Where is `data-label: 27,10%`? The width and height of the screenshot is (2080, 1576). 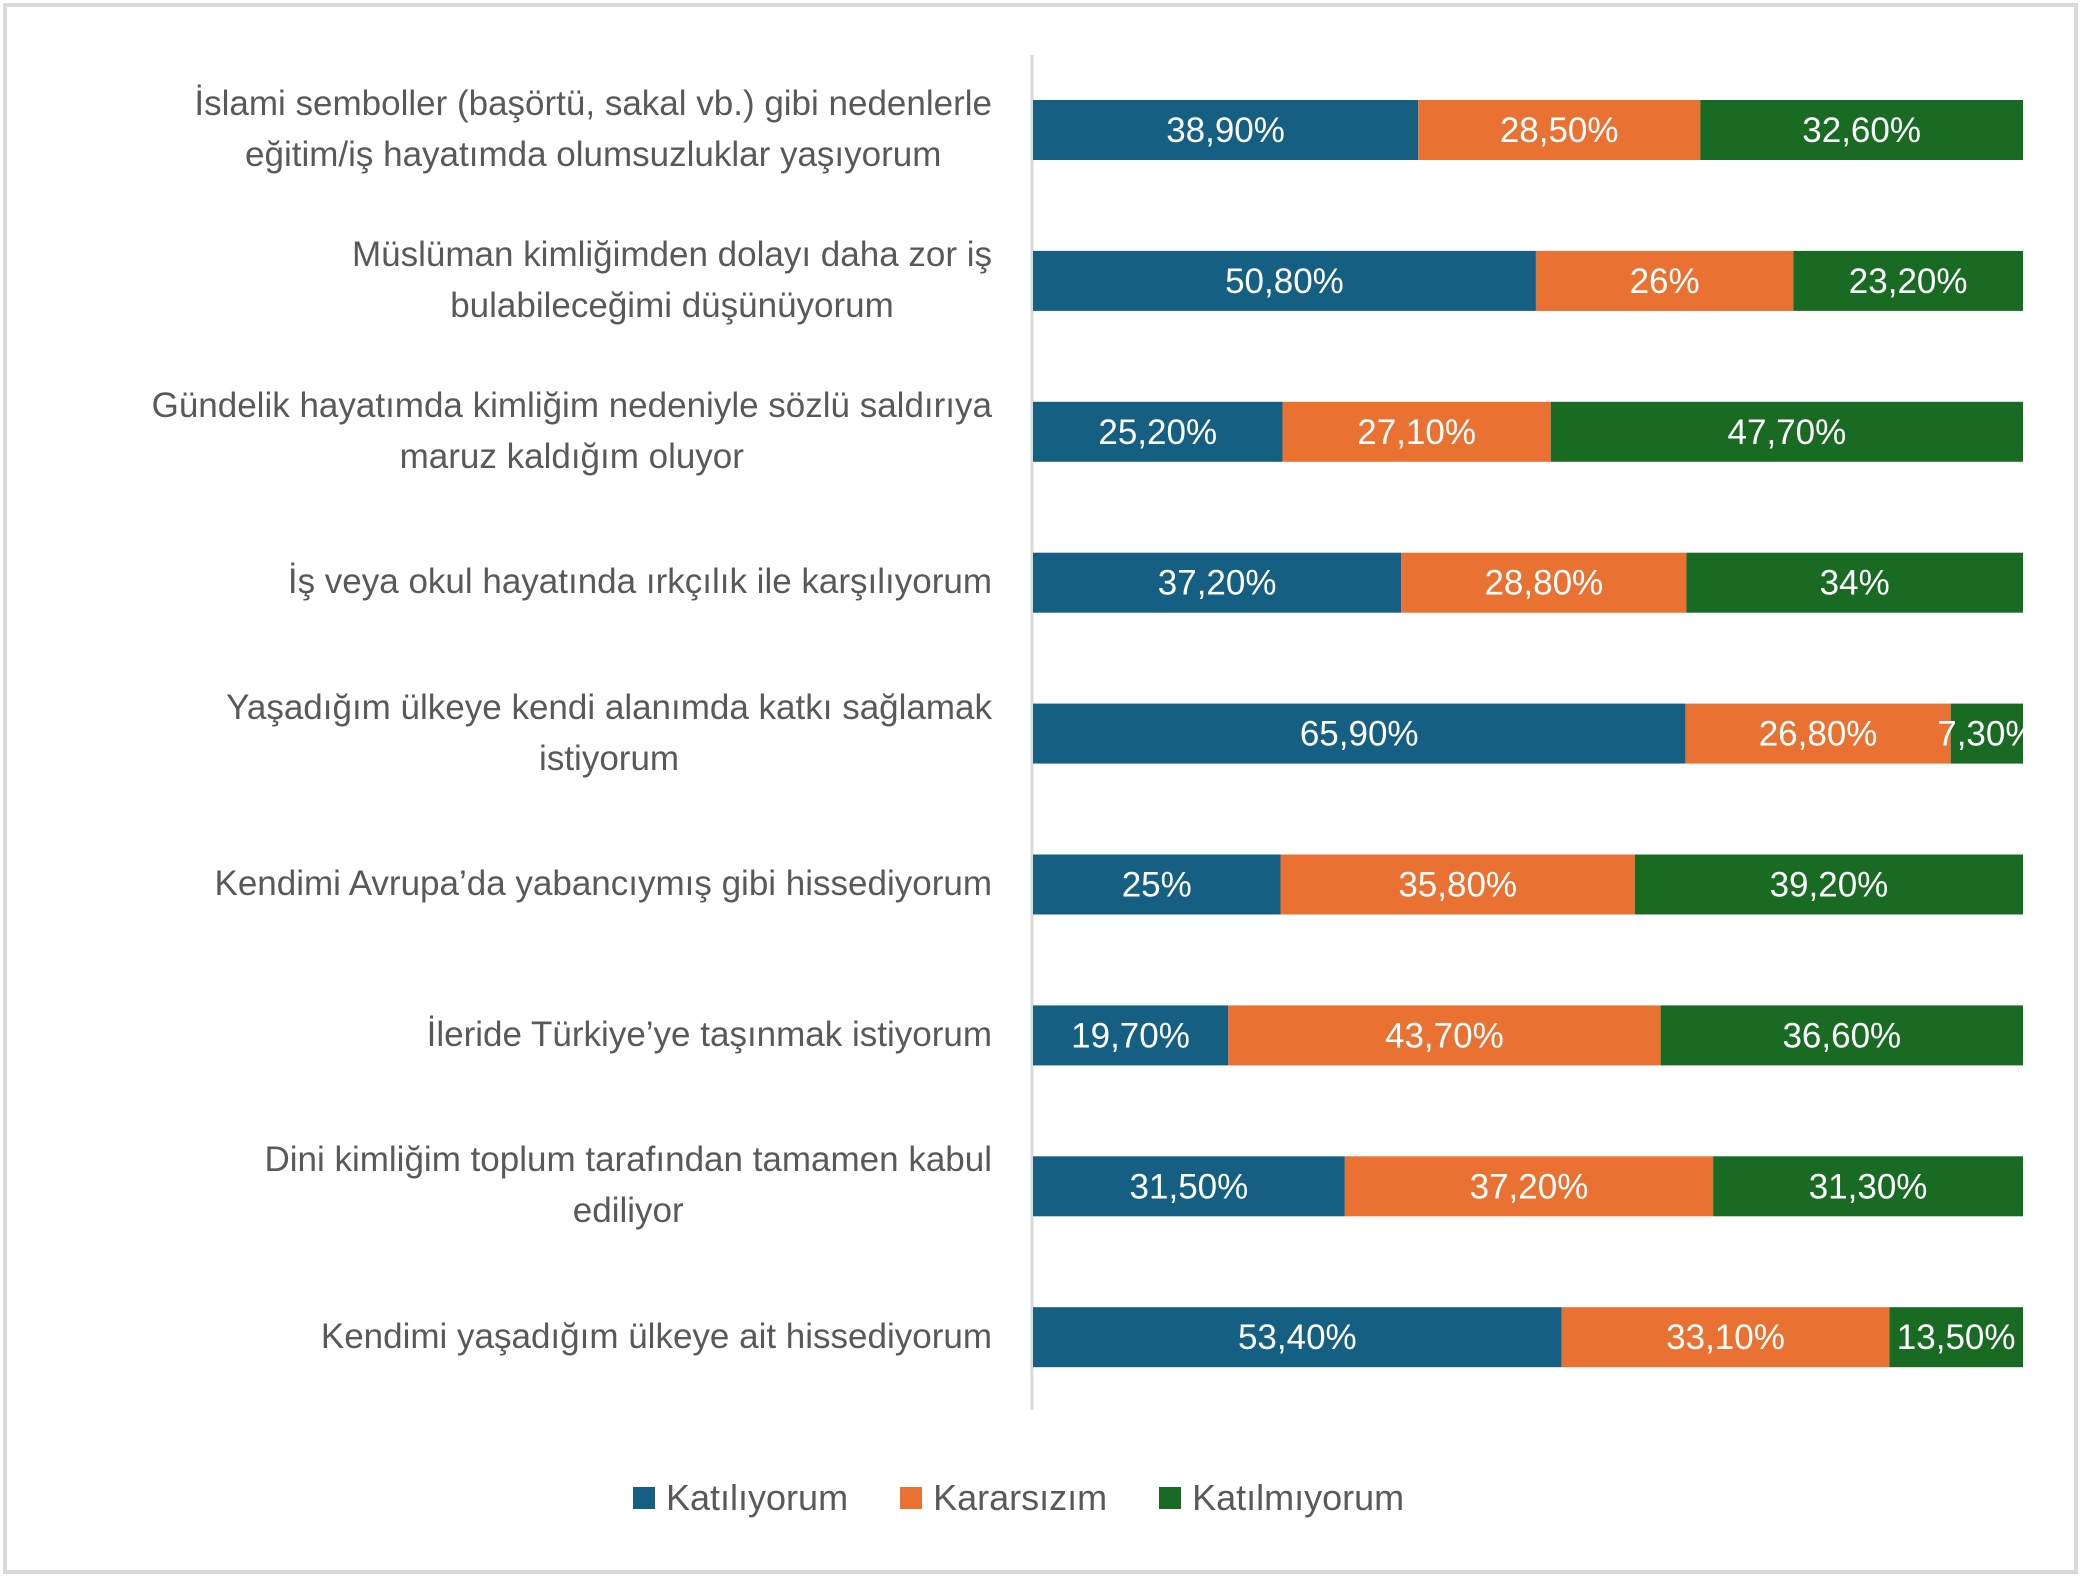 data-label: 27,10% is located at coordinates (1416, 432).